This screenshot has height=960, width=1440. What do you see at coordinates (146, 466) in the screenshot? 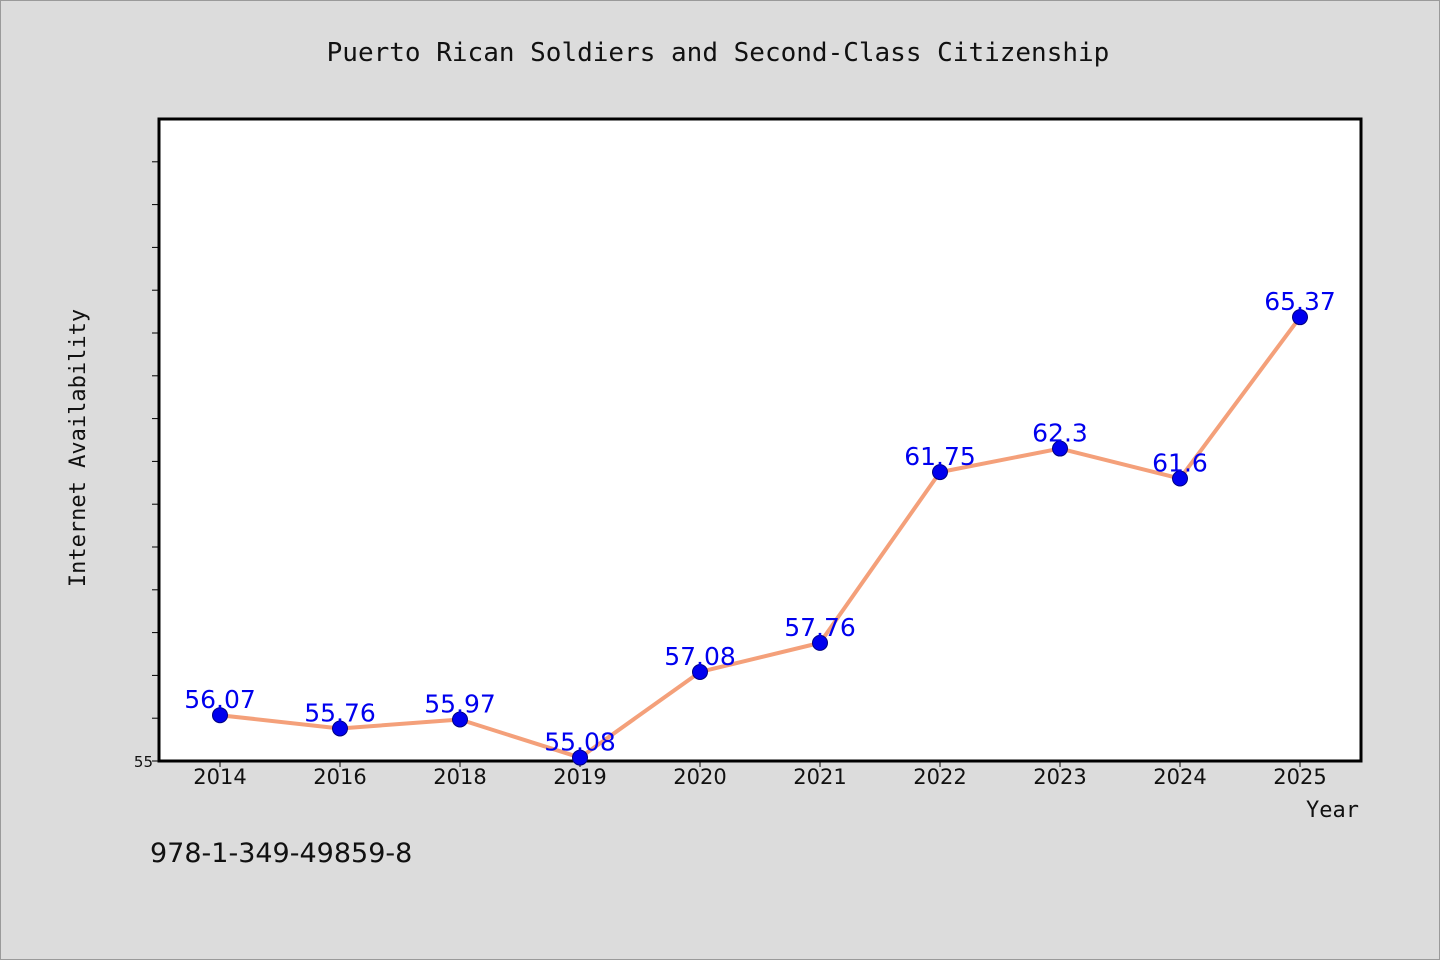
I see `y-axis-ticks: 55` at bounding box center [146, 466].